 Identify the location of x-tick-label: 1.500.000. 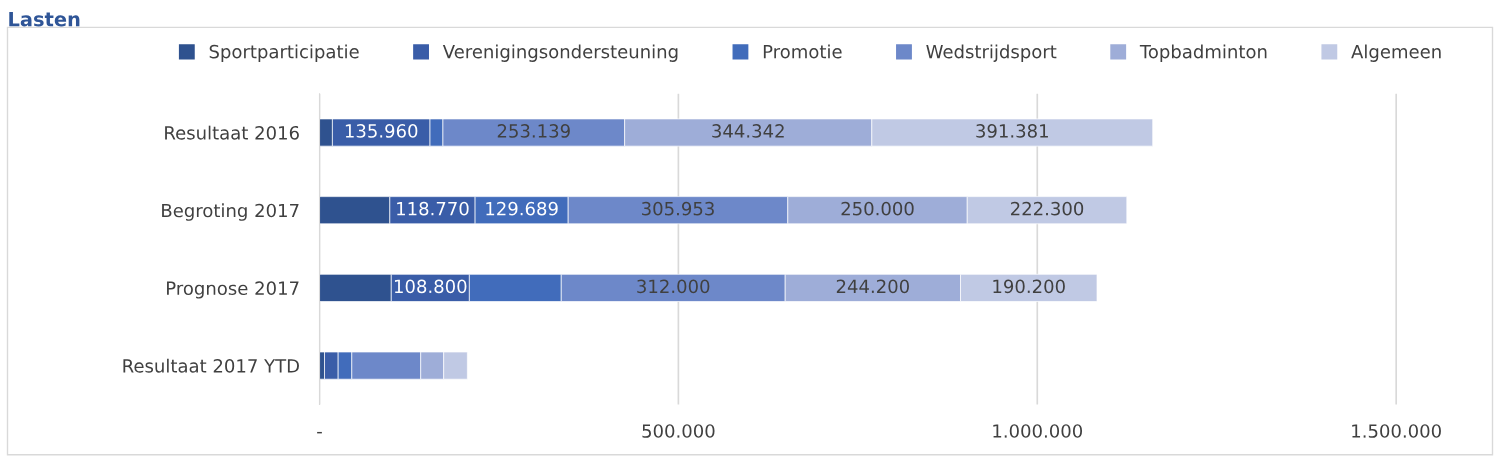
(1396, 431).